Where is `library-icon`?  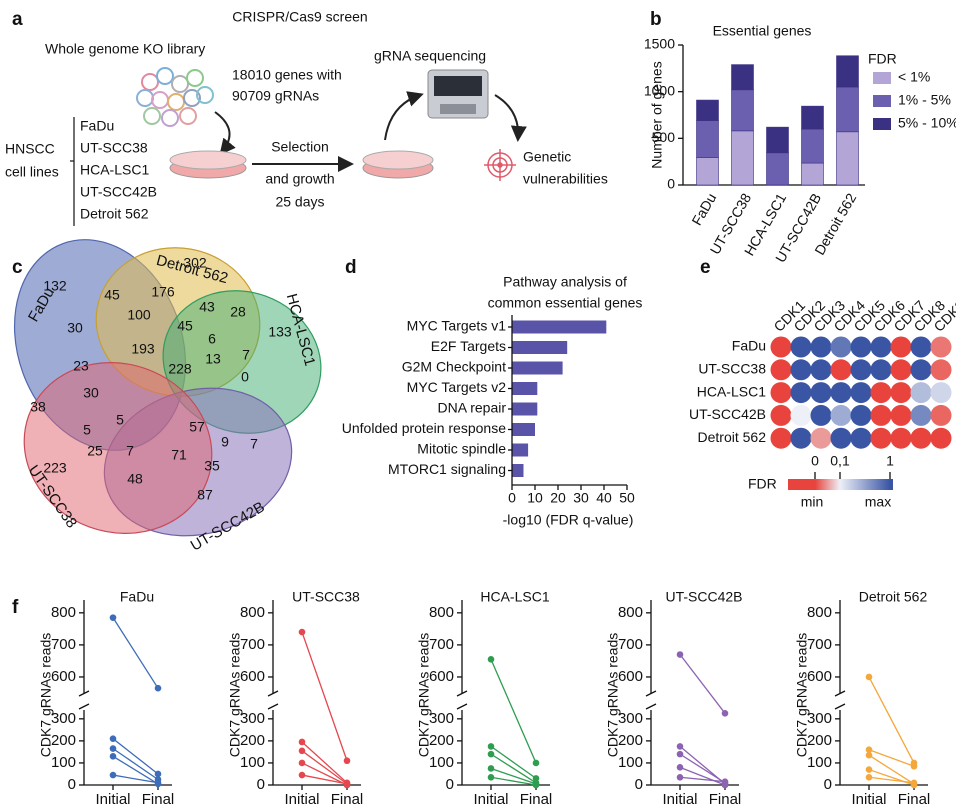
library-icon is located at coordinates (175, 97).